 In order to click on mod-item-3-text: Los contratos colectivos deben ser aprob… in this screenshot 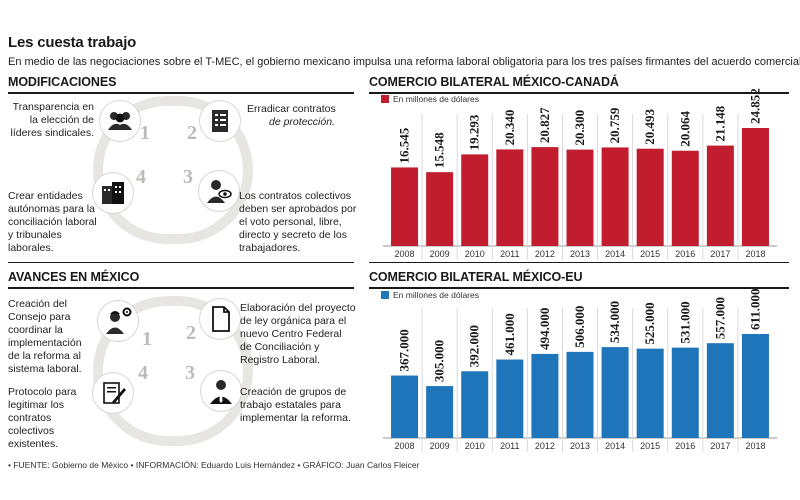, I will do `click(298, 222)`.